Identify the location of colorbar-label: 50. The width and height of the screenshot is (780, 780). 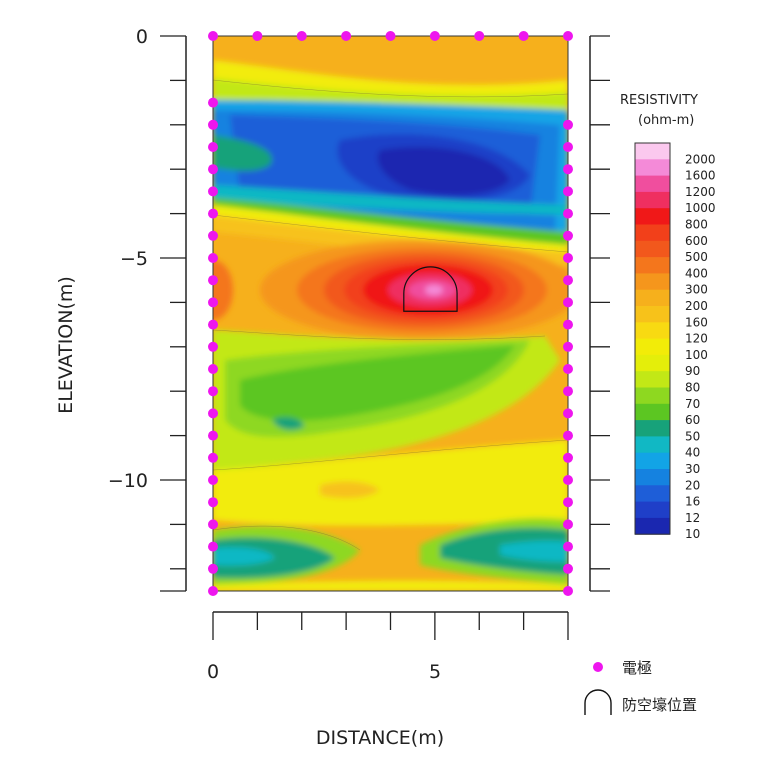
(692, 436).